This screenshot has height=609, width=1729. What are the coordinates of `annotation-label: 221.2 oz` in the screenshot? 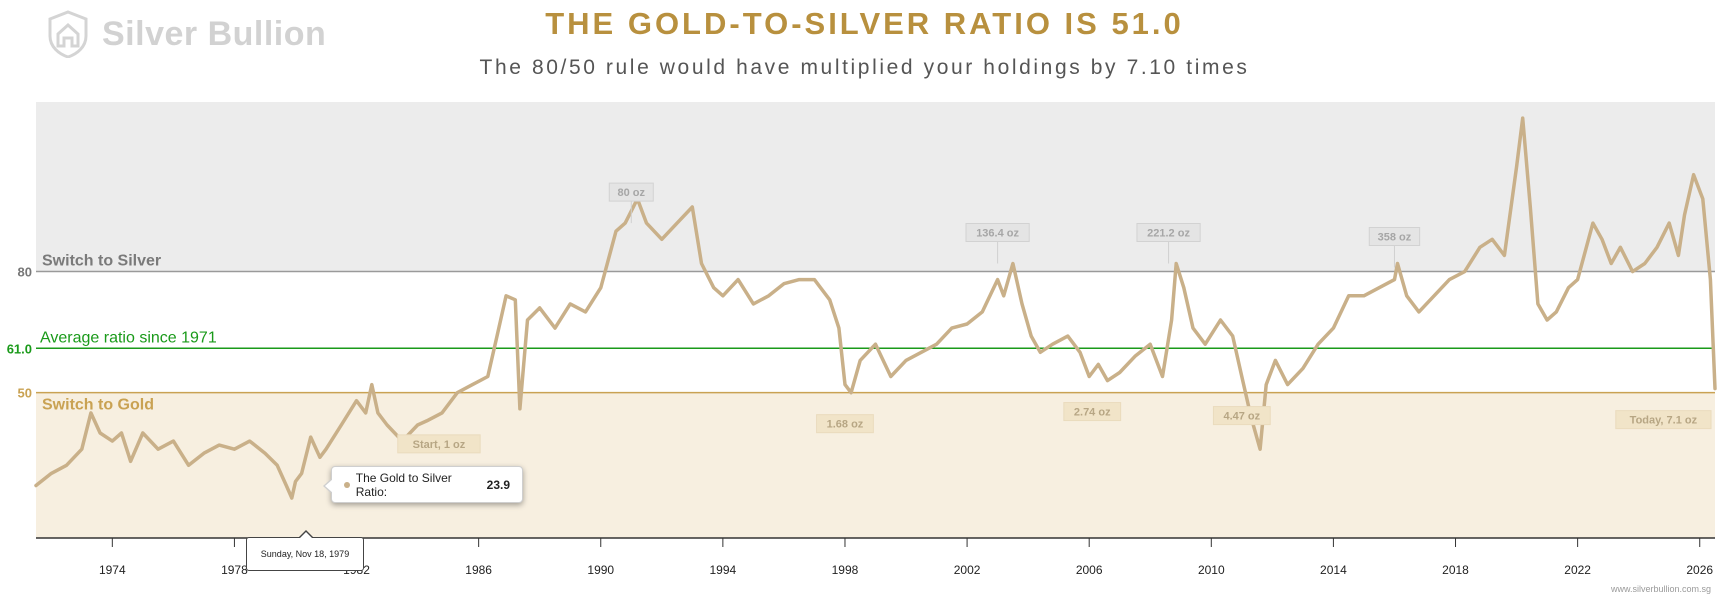 It's located at (1168, 233).